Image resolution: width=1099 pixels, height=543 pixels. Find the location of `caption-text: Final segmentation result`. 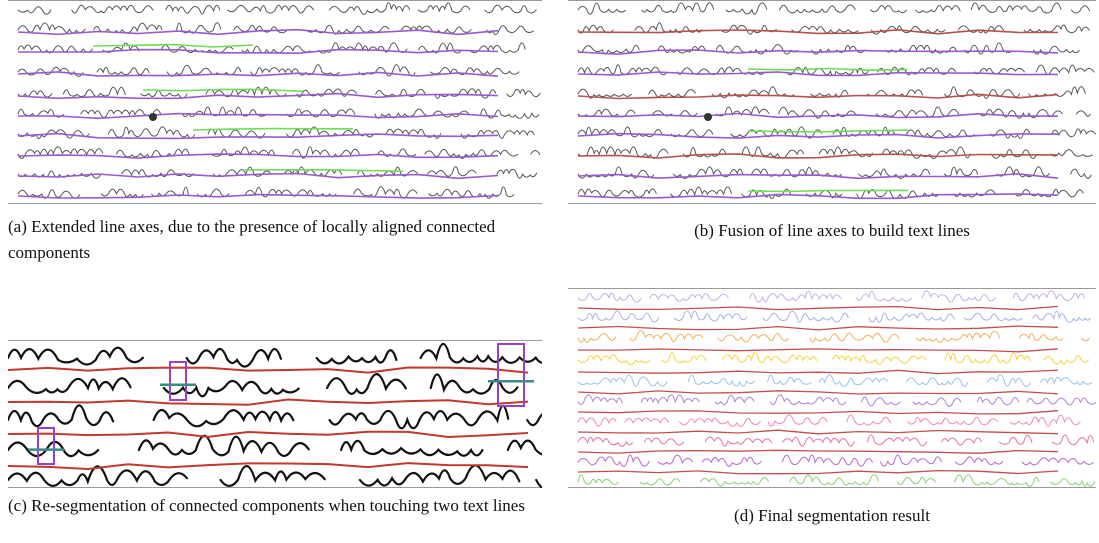

caption-text: Final segmentation result is located at coordinates (844, 515).